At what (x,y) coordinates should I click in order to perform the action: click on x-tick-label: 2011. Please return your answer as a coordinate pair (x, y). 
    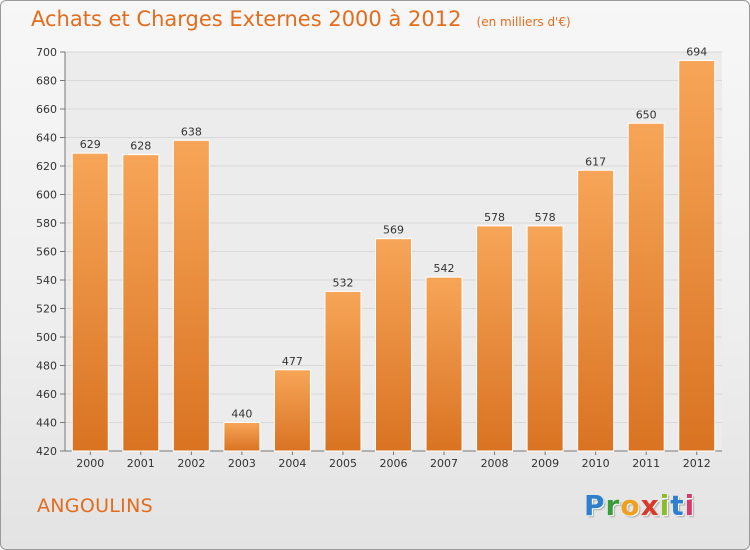
    Looking at the image, I should click on (646, 463).